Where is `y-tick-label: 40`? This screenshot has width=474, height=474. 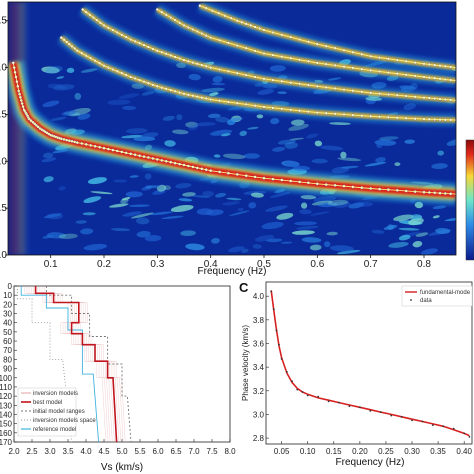 y-tick-label: 40 is located at coordinates (7, 323).